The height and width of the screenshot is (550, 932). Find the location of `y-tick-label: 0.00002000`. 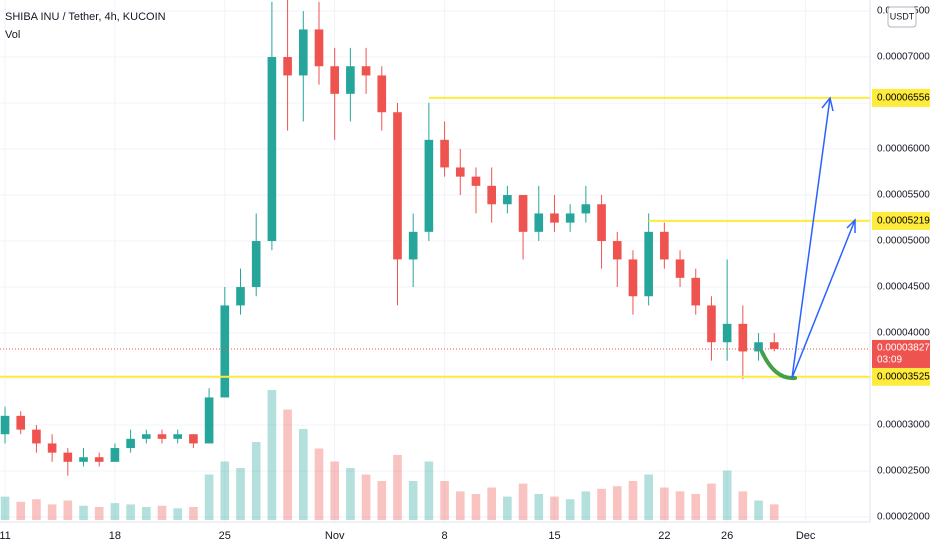

y-tick-label: 0.00002000 is located at coordinates (903, 517).